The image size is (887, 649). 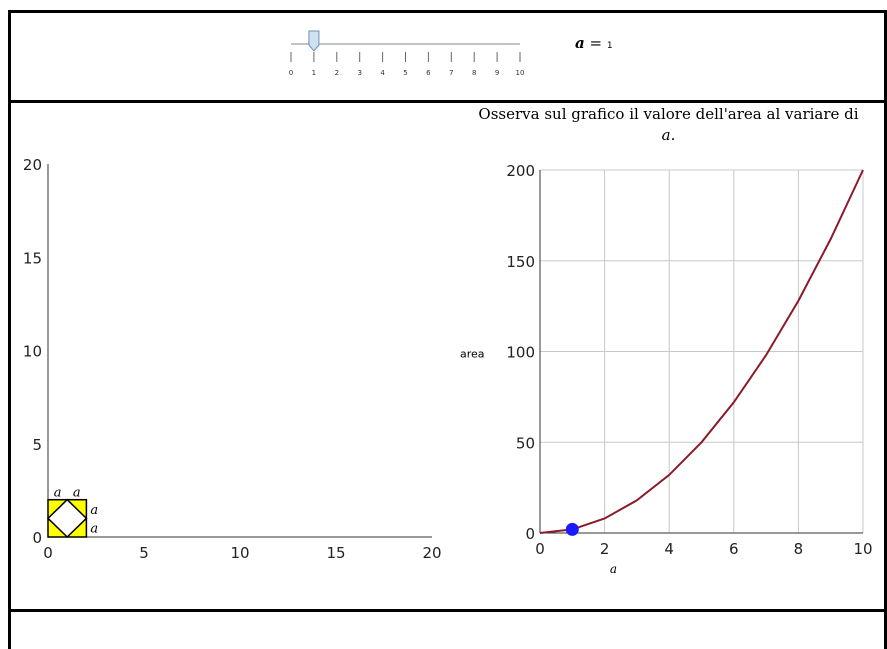 I want to click on chart-x-tick-label: 10, so click(x=862, y=549).